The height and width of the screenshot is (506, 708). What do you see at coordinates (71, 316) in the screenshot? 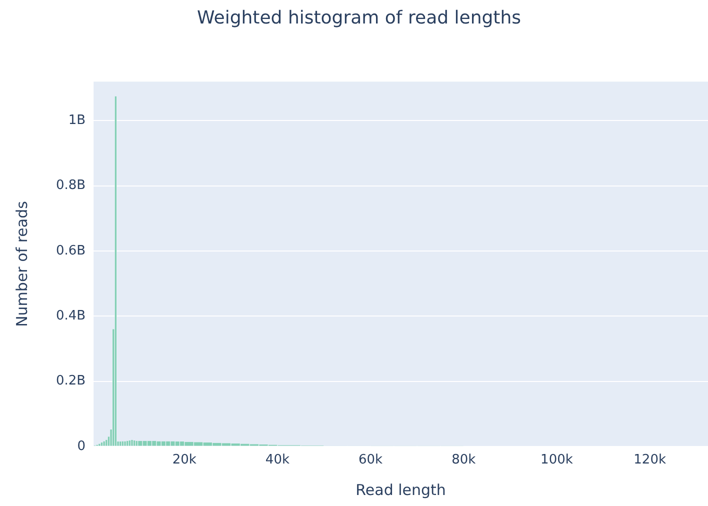
I see `y-tick-label: 0.4B` at bounding box center [71, 316].